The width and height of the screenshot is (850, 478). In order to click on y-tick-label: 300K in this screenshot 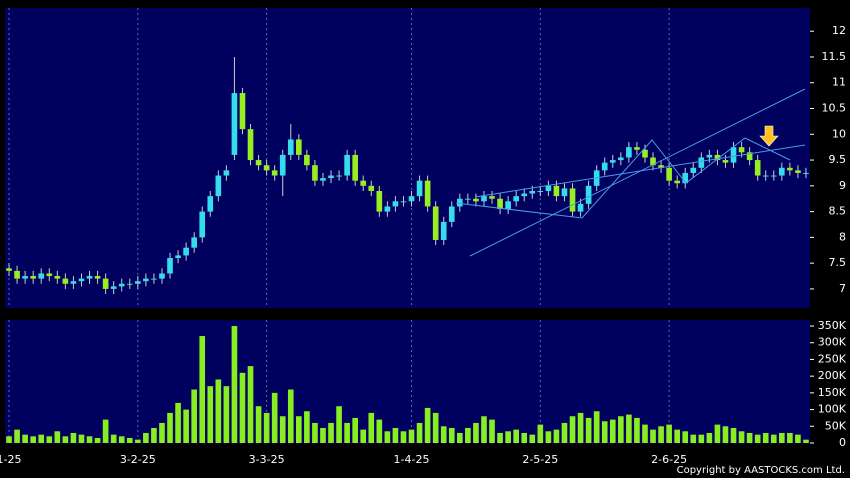, I will do `click(832, 342)`.